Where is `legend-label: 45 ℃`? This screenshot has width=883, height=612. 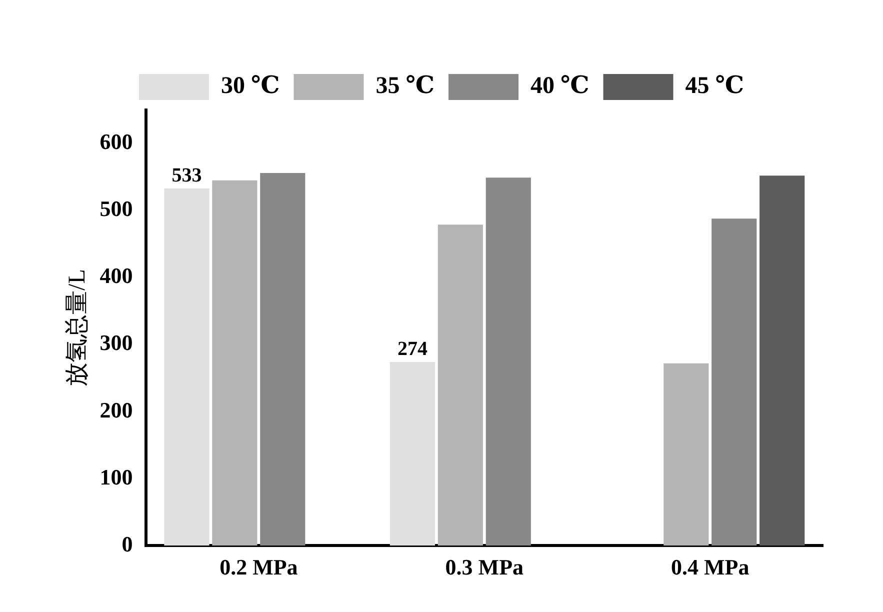 legend-label: 45 ℃ is located at coordinates (714, 86).